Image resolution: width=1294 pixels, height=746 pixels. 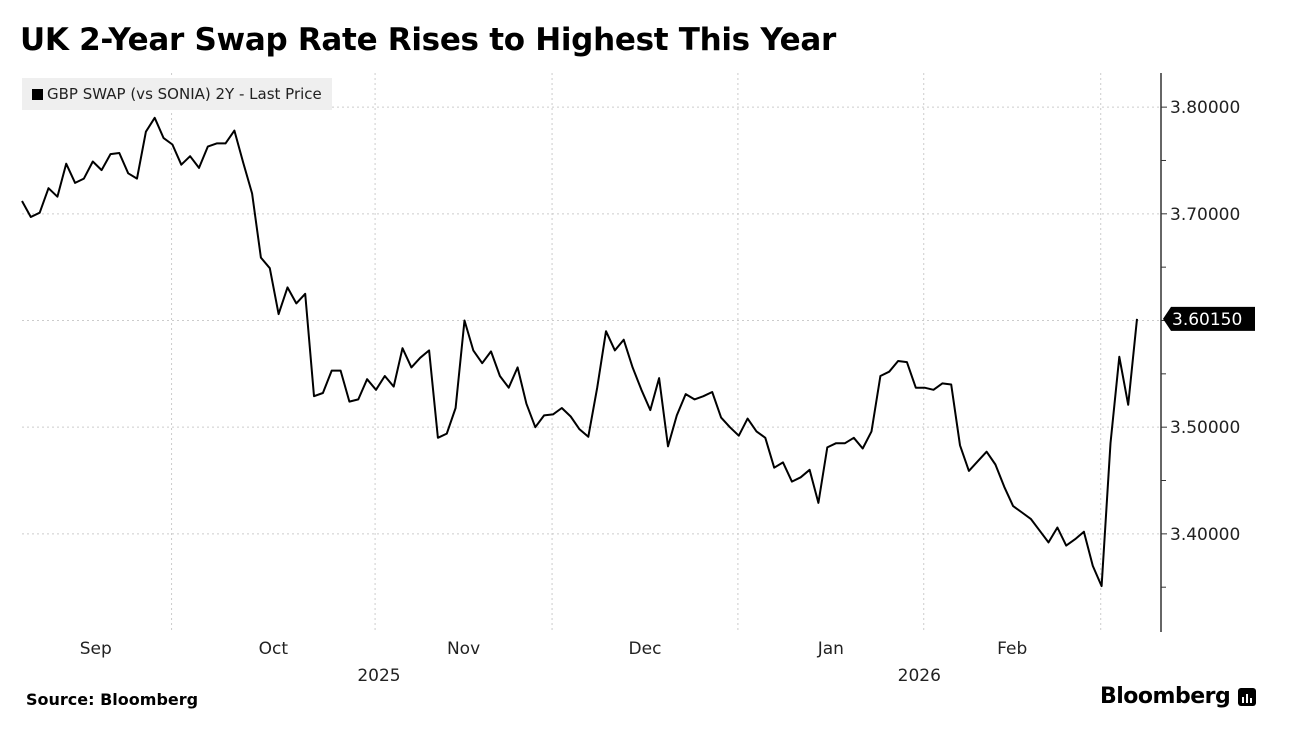 What do you see at coordinates (1205, 535) in the screenshot?
I see `y-tick-label: 3.40000` at bounding box center [1205, 535].